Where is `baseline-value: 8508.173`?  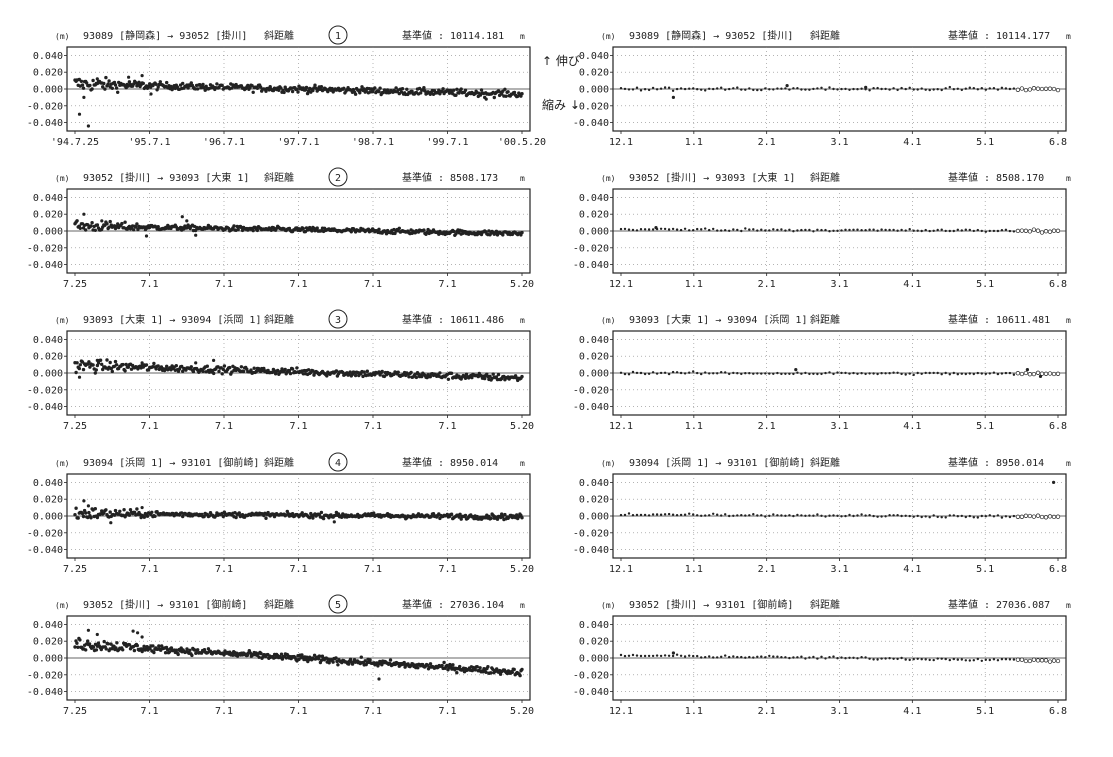
baseline-value: 8508.173 is located at coordinates (474, 178).